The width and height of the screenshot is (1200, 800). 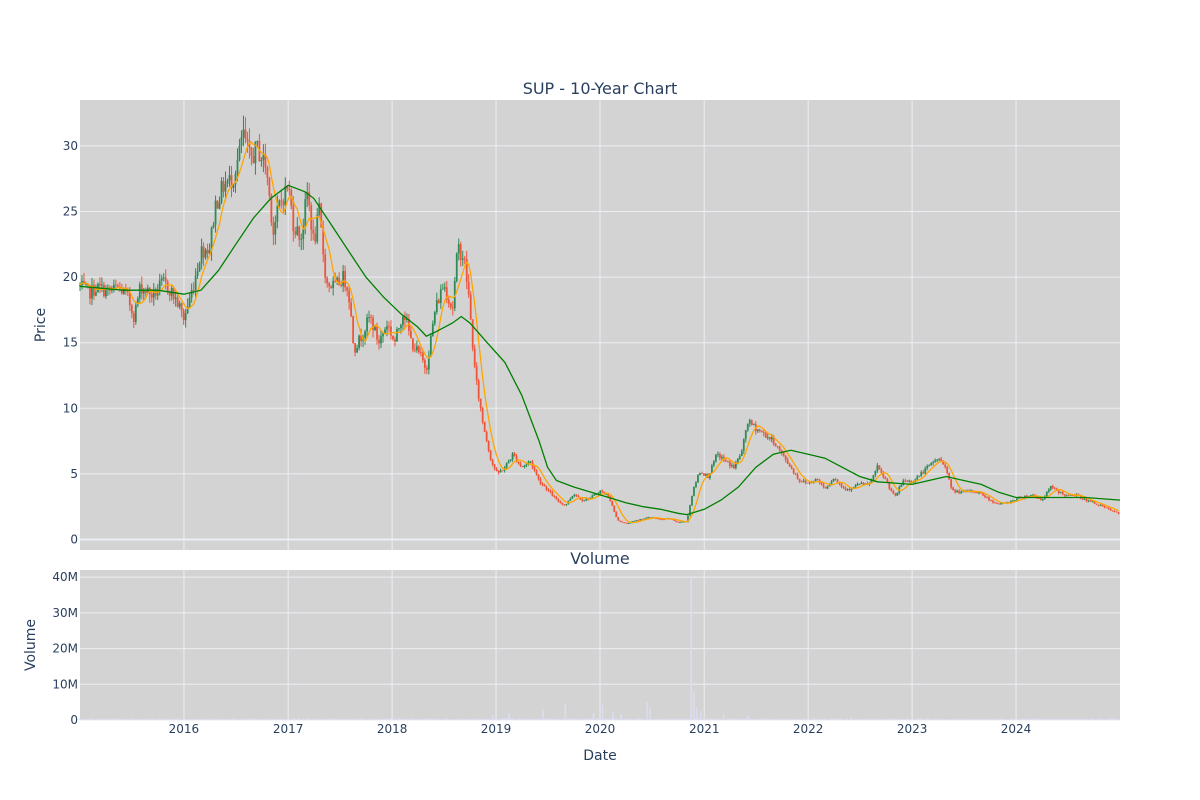 I want to click on volume-y-axis-title: Volume, so click(x=31, y=645).